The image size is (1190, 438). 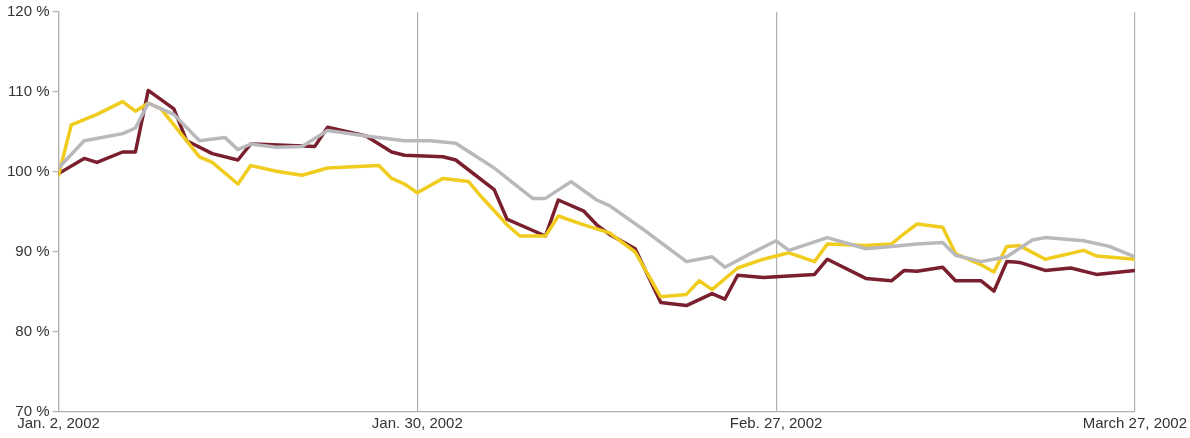 I want to click on y-tick-label: 100 %, so click(x=28, y=171).